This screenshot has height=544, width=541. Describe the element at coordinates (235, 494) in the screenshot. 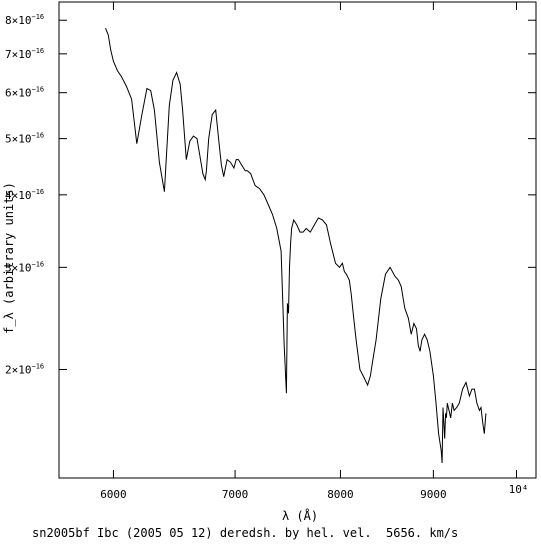

I see `x-tick-label: 7000` at that location.